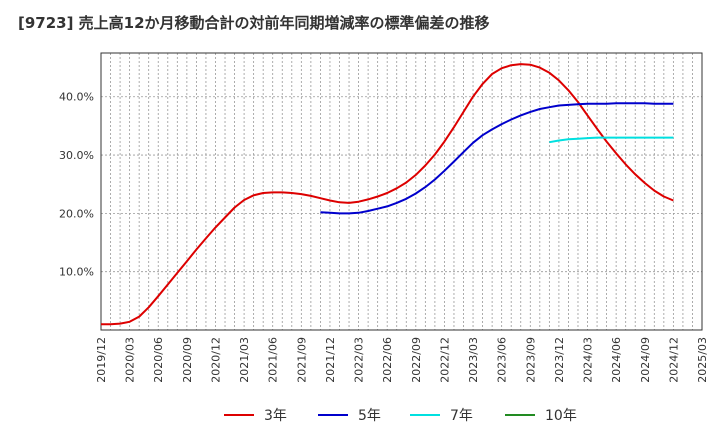  Describe the element at coordinates (76, 213) in the screenshot. I see `y-tick-label: 20.0%` at that location.